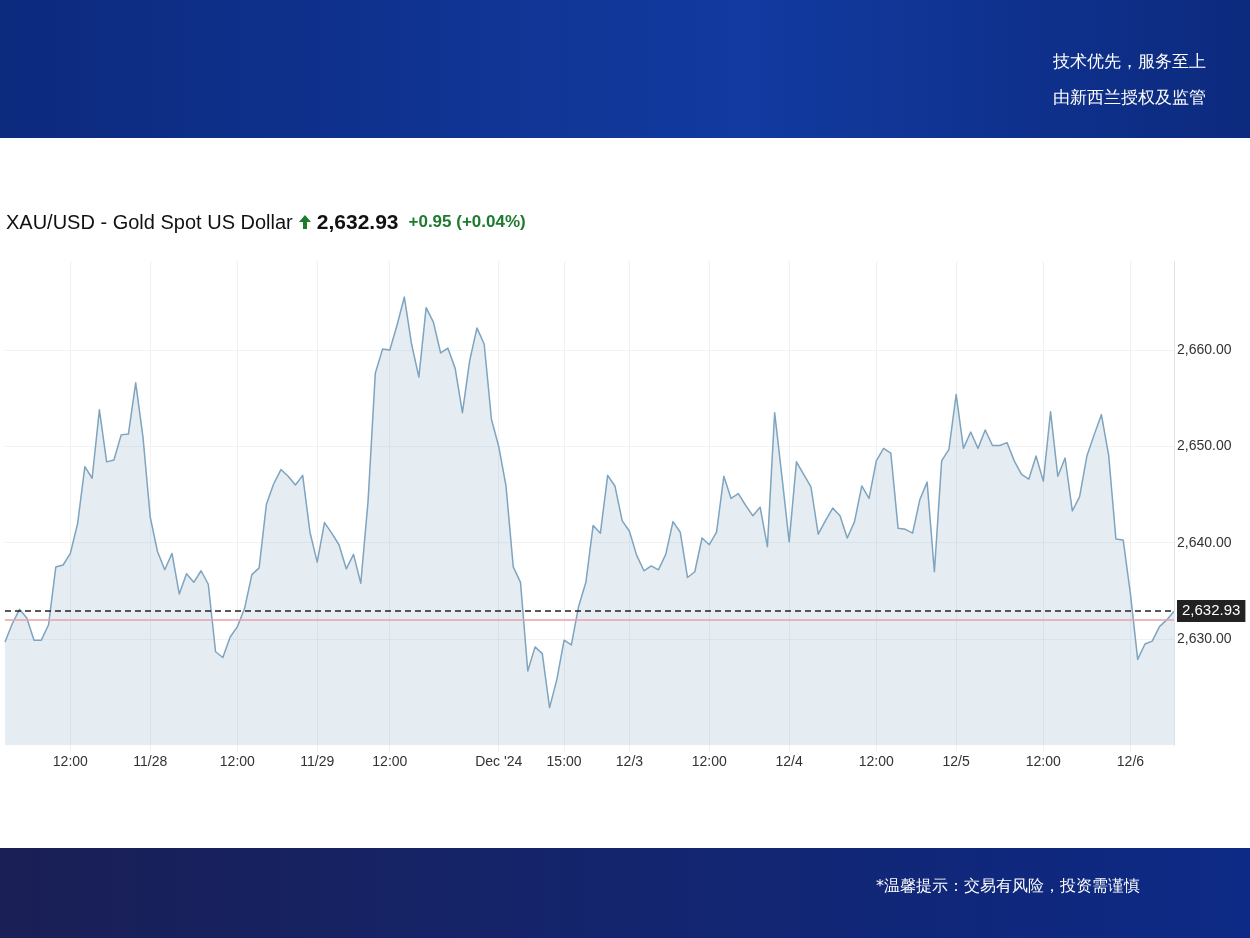 The height and width of the screenshot is (938, 1250). Describe the element at coordinates (1204, 445) in the screenshot. I see `y-tick-label: 2,650.00` at that location.